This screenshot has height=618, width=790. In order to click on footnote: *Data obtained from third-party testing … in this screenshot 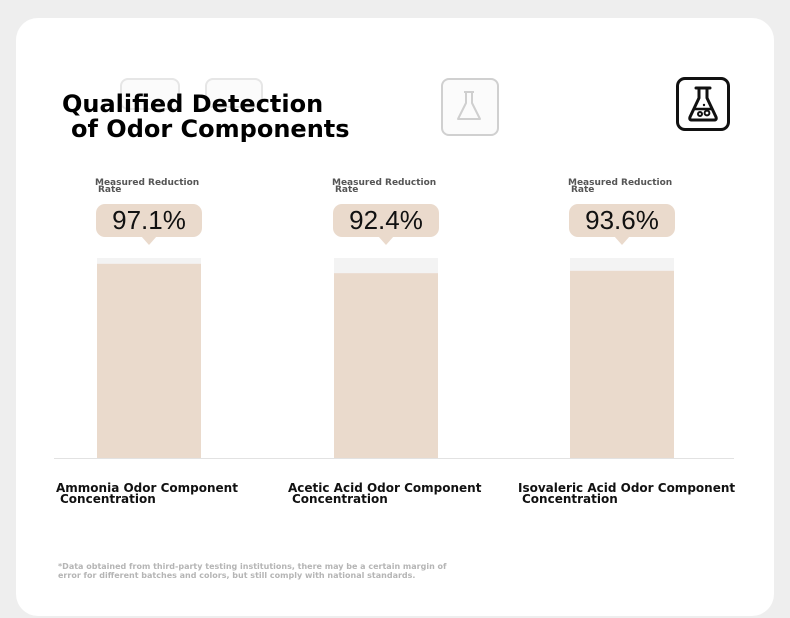, I will do `click(252, 571)`.